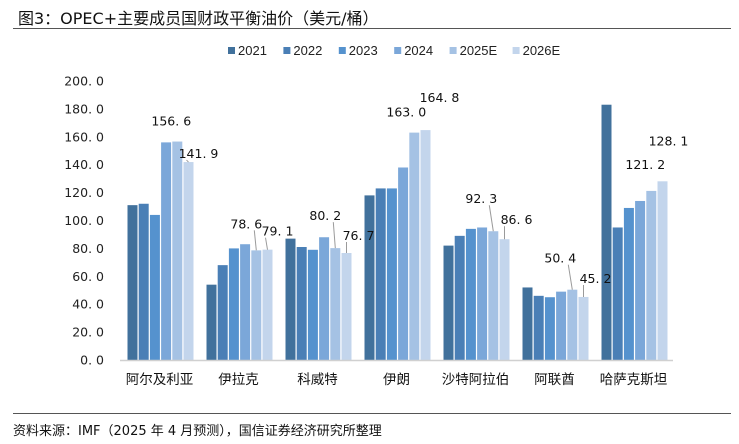 Image resolution: width=739 pixels, height=444 pixels. Describe the element at coordinates (92, 360) in the screenshot. I see `y-tick-label: 0. 0` at that location.